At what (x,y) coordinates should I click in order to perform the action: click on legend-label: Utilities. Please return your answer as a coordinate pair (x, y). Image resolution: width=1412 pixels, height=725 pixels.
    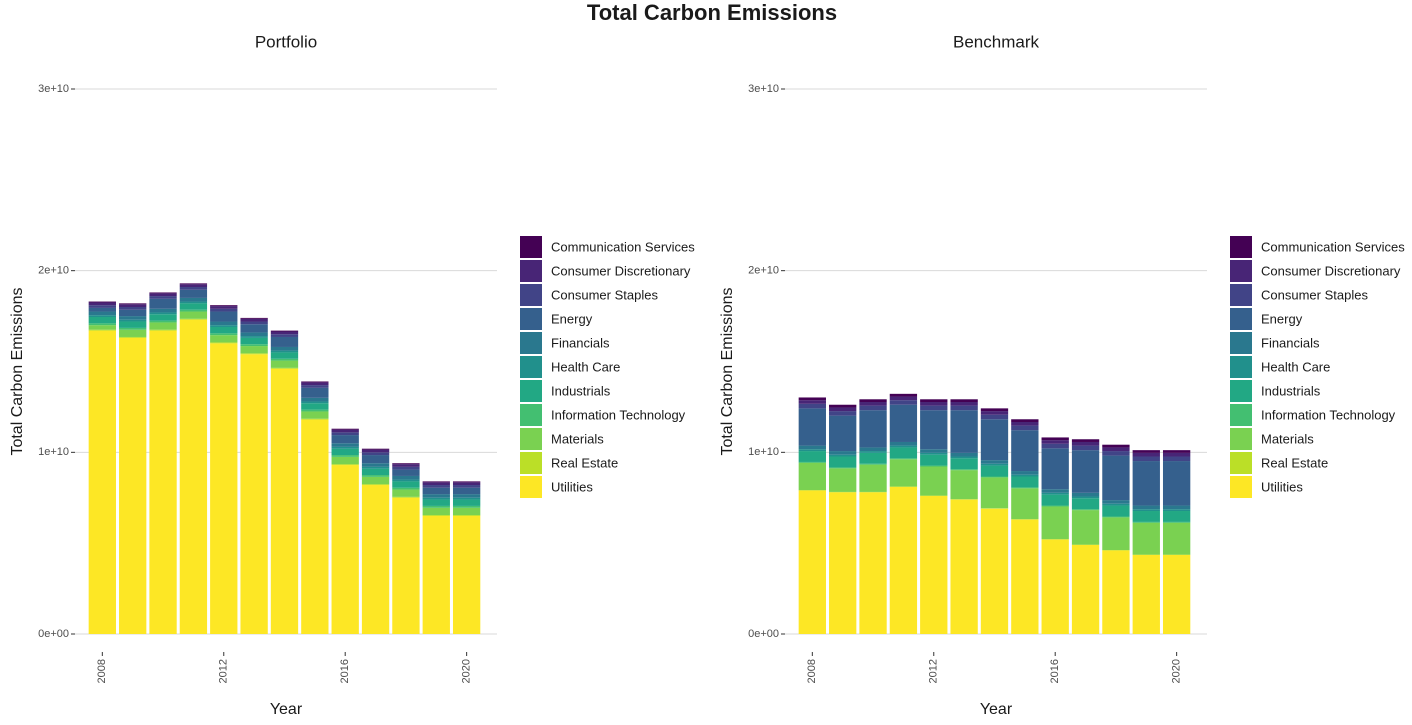
    Looking at the image, I should click on (572, 486).